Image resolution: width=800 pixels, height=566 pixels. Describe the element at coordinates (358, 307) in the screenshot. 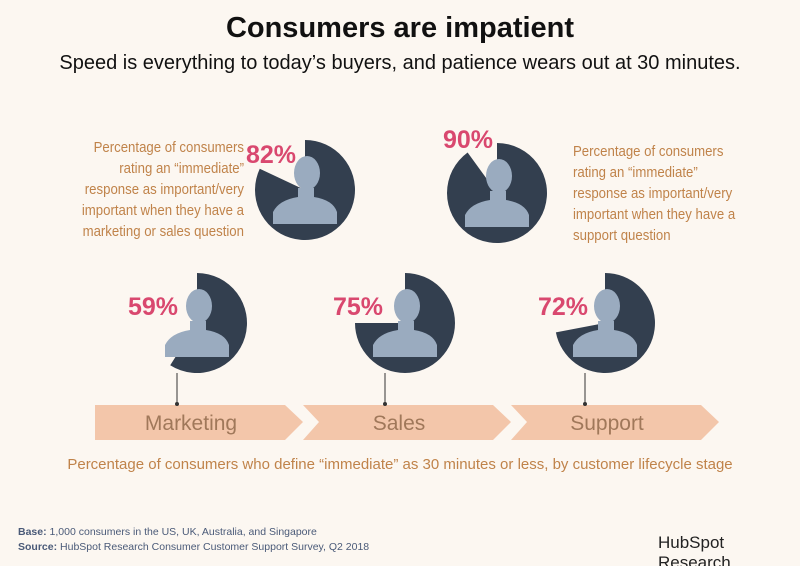

I see `pct-label-75: 75%` at that location.